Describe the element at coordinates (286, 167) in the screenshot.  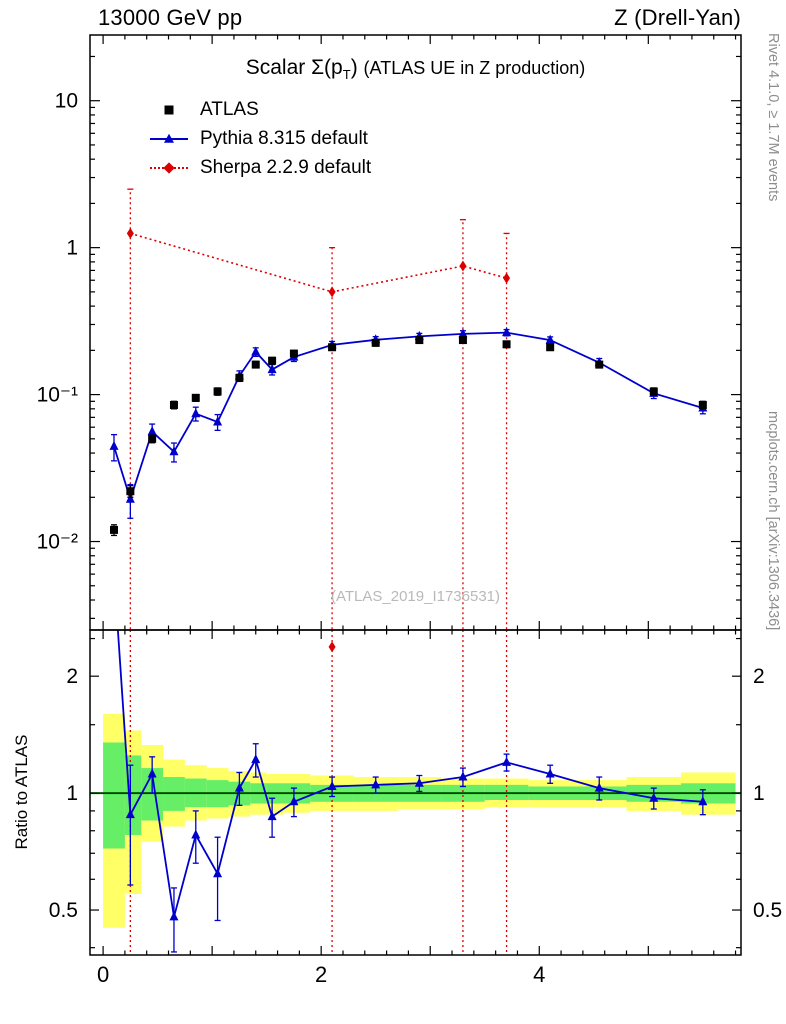
I see `legend-label-sherpa: Sherpa 2.2.9 default` at that location.